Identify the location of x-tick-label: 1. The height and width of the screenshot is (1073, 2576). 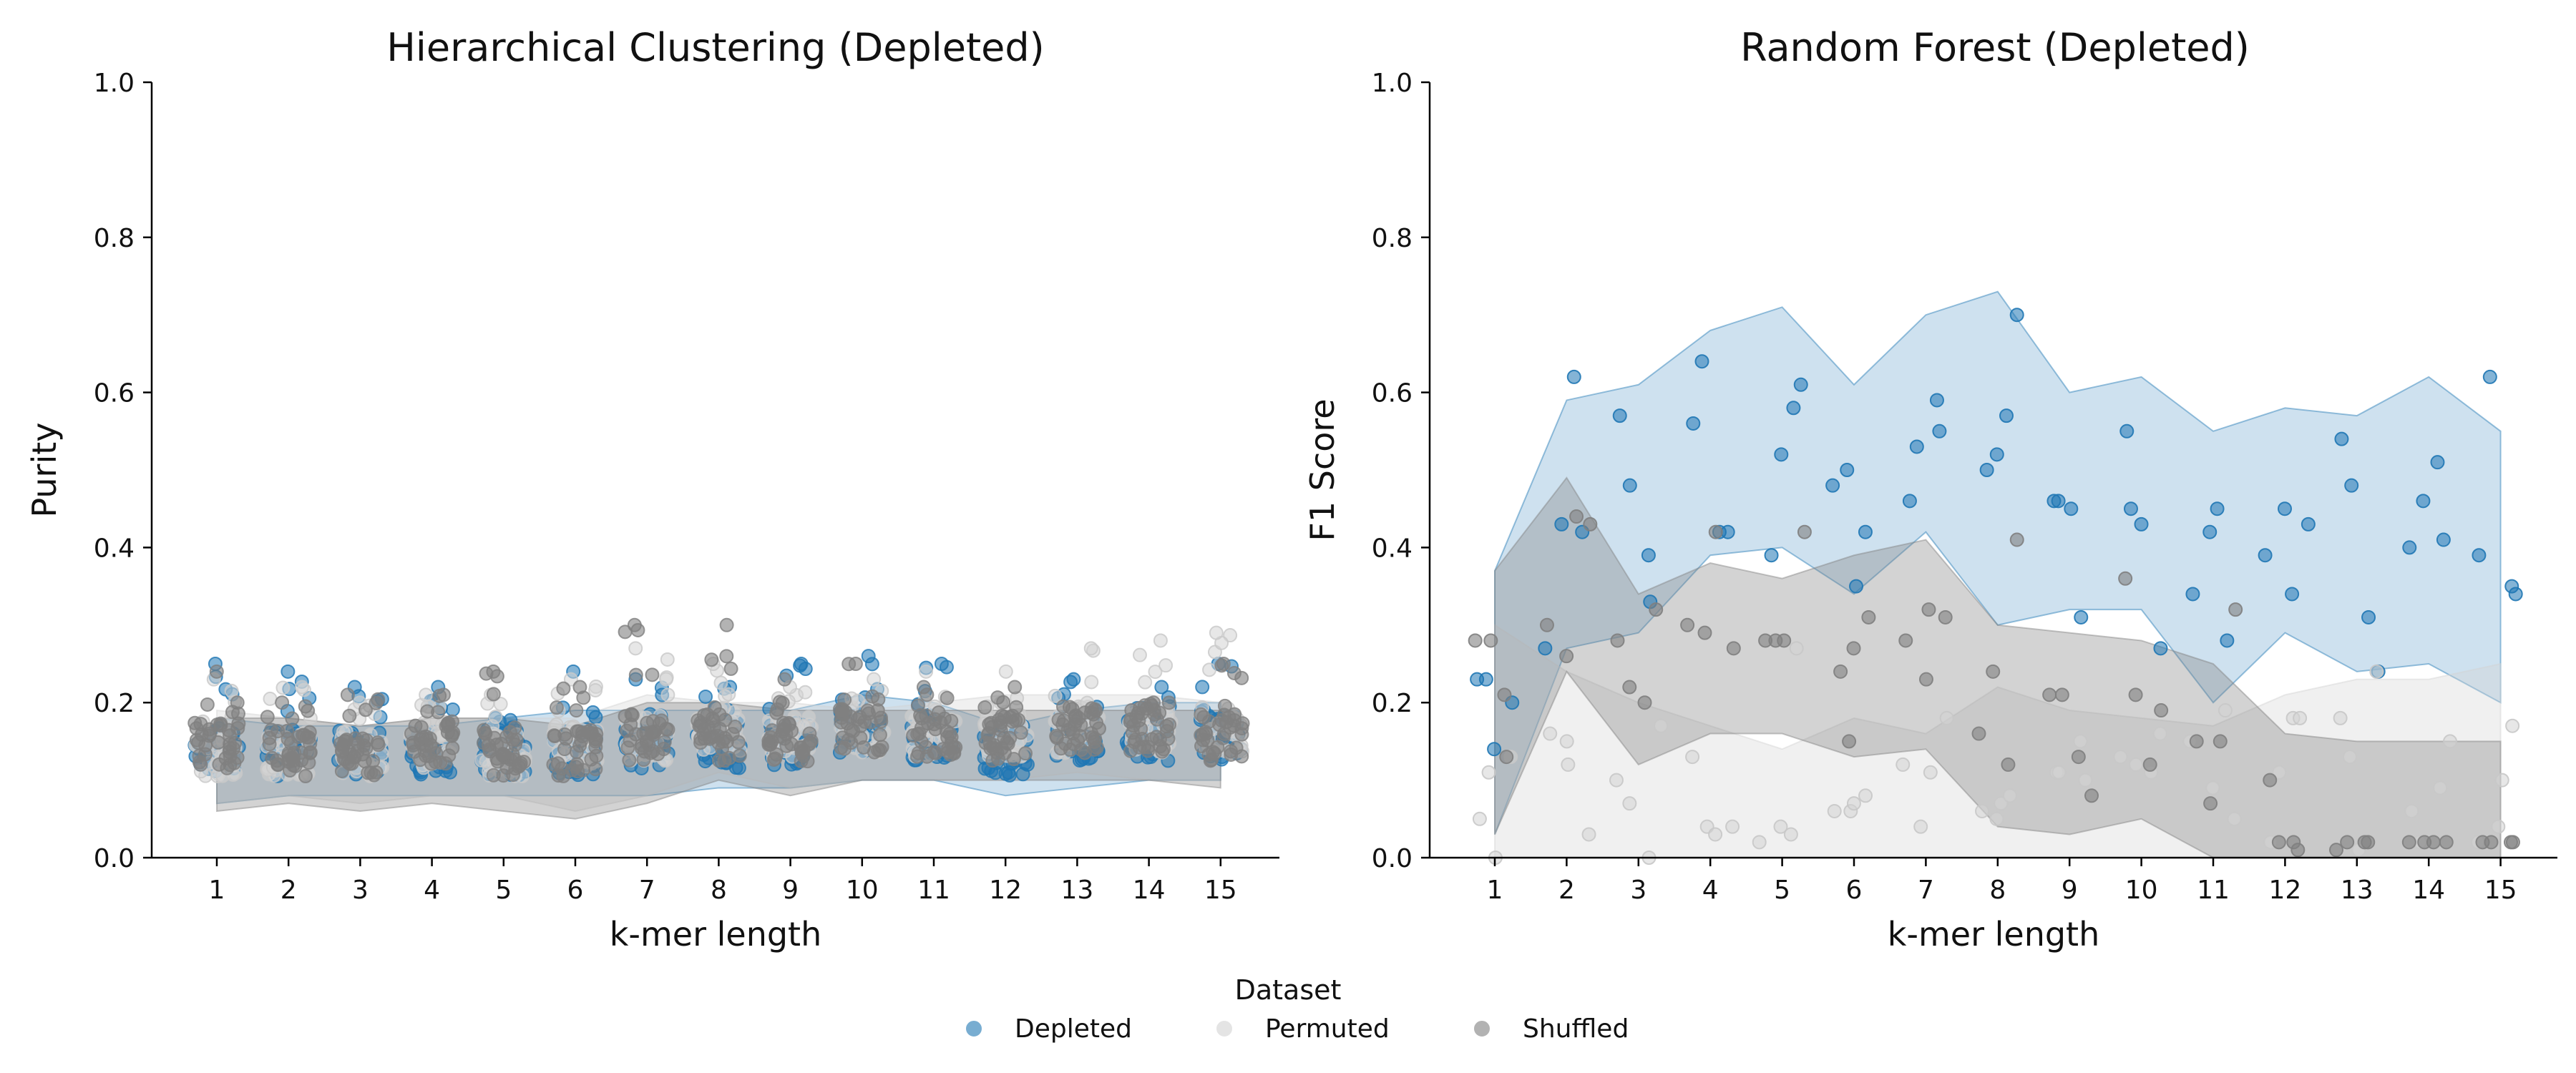
(1495, 890).